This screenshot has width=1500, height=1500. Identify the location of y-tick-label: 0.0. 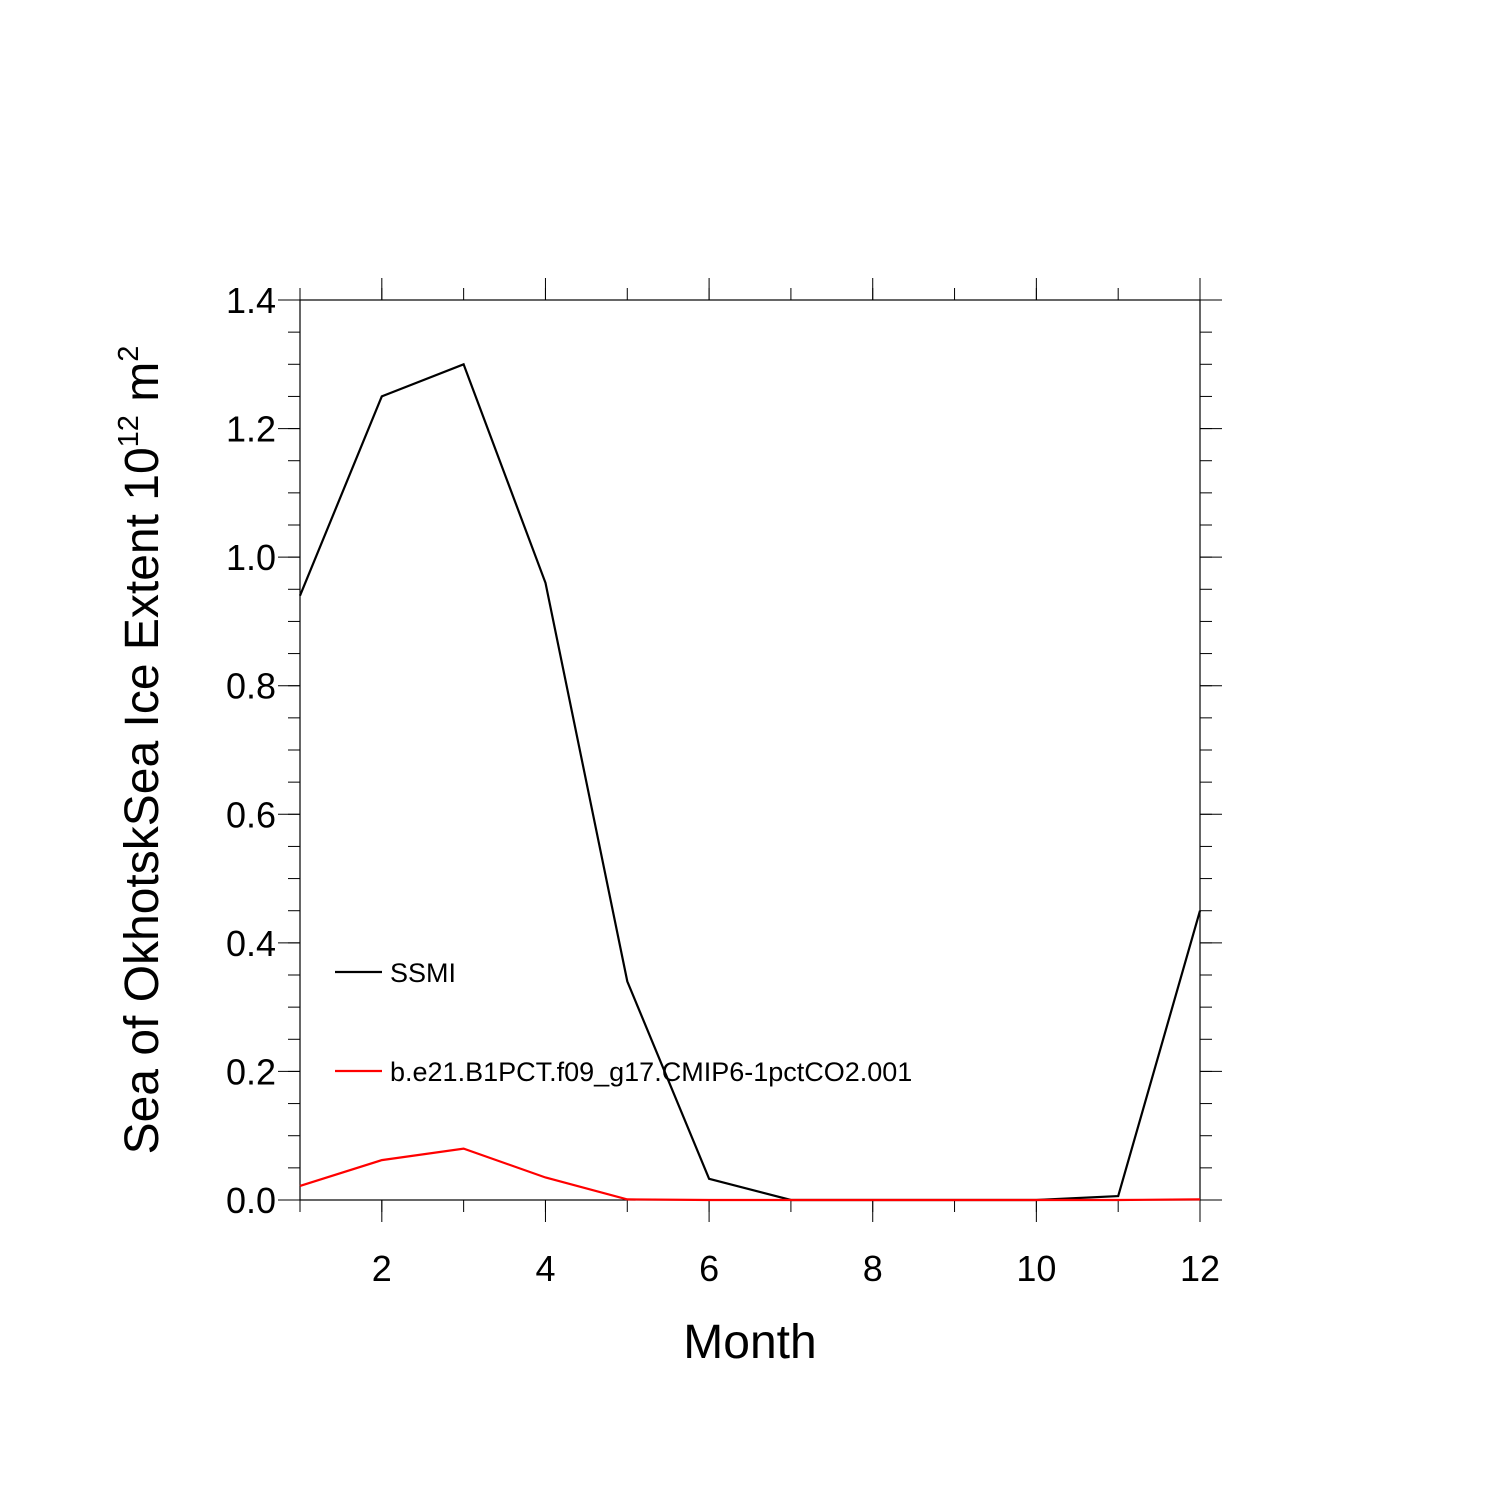
(251, 1200).